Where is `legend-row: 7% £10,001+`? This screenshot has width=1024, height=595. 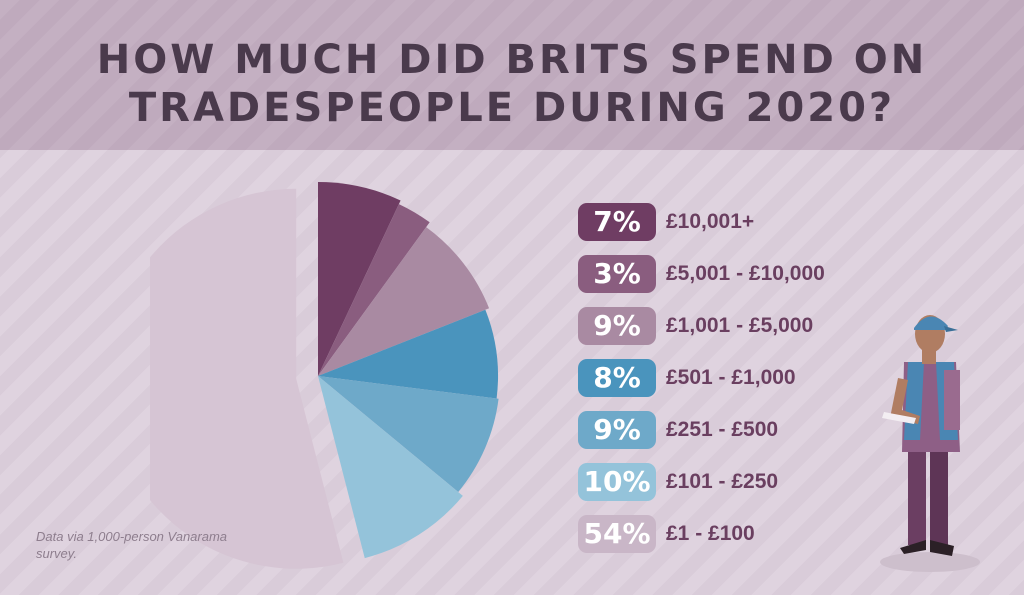
legend-row: 7% £10,001+ is located at coordinates (738, 222).